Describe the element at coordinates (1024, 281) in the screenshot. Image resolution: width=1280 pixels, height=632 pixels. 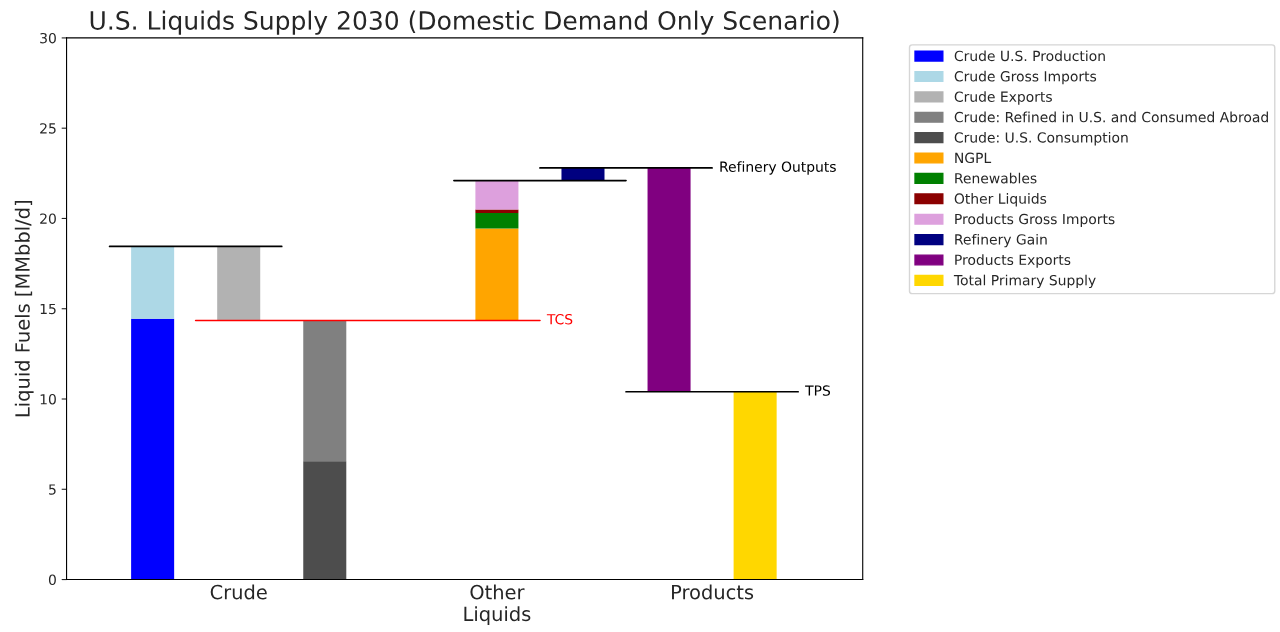
I see `legend-label: Total Primary Supply` at that location.